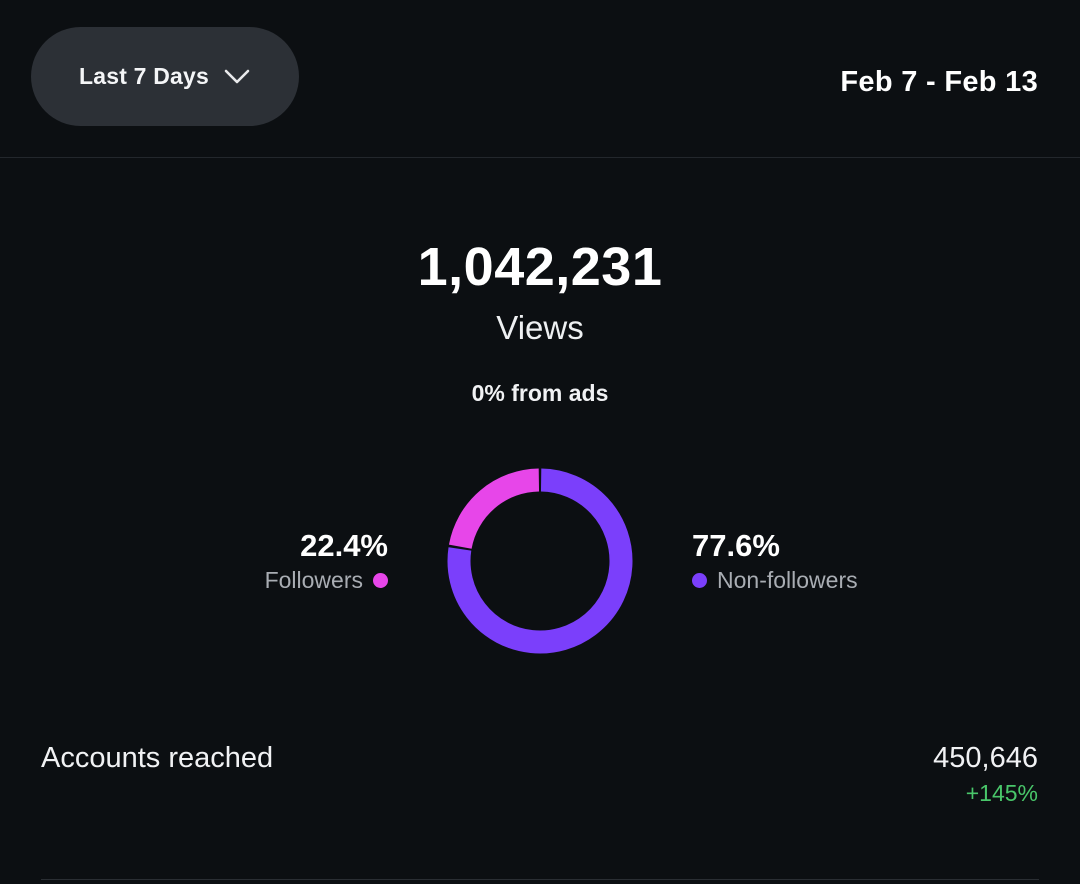  What do you see at coordinates (985, 758) in the screenshot?
I see `accounts-reached-value: 450,646` at bounding box center [985, 758].